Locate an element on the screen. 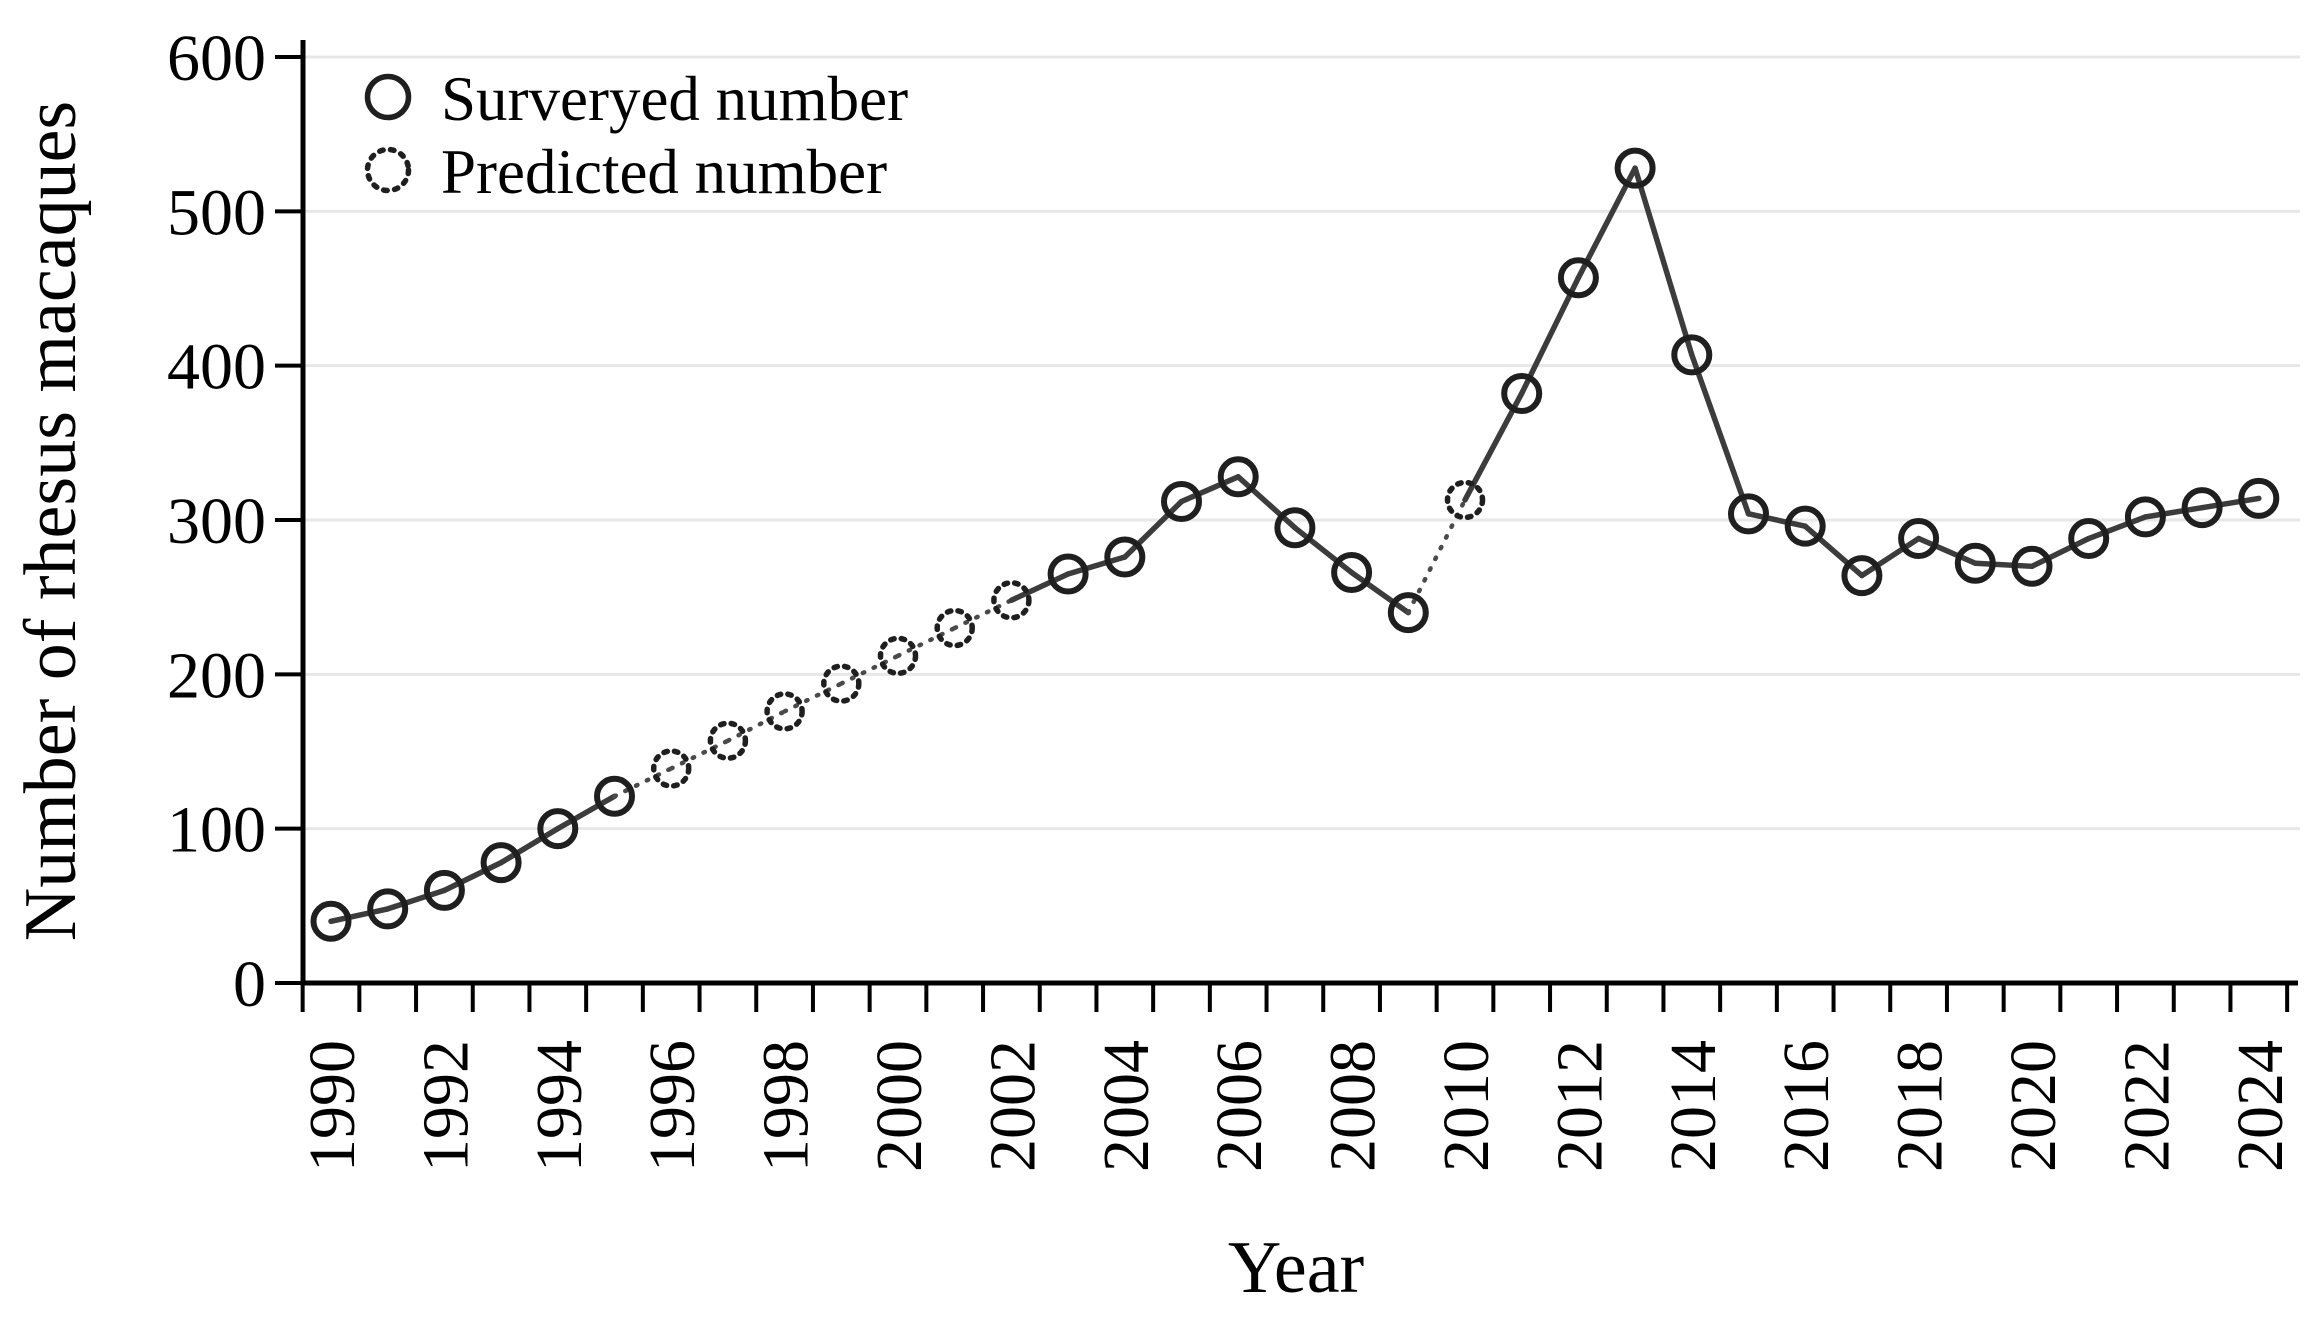 This screenshot has height=1317, width=2318. x-tick-label: 1990 is located at coordinates (332, 1106).